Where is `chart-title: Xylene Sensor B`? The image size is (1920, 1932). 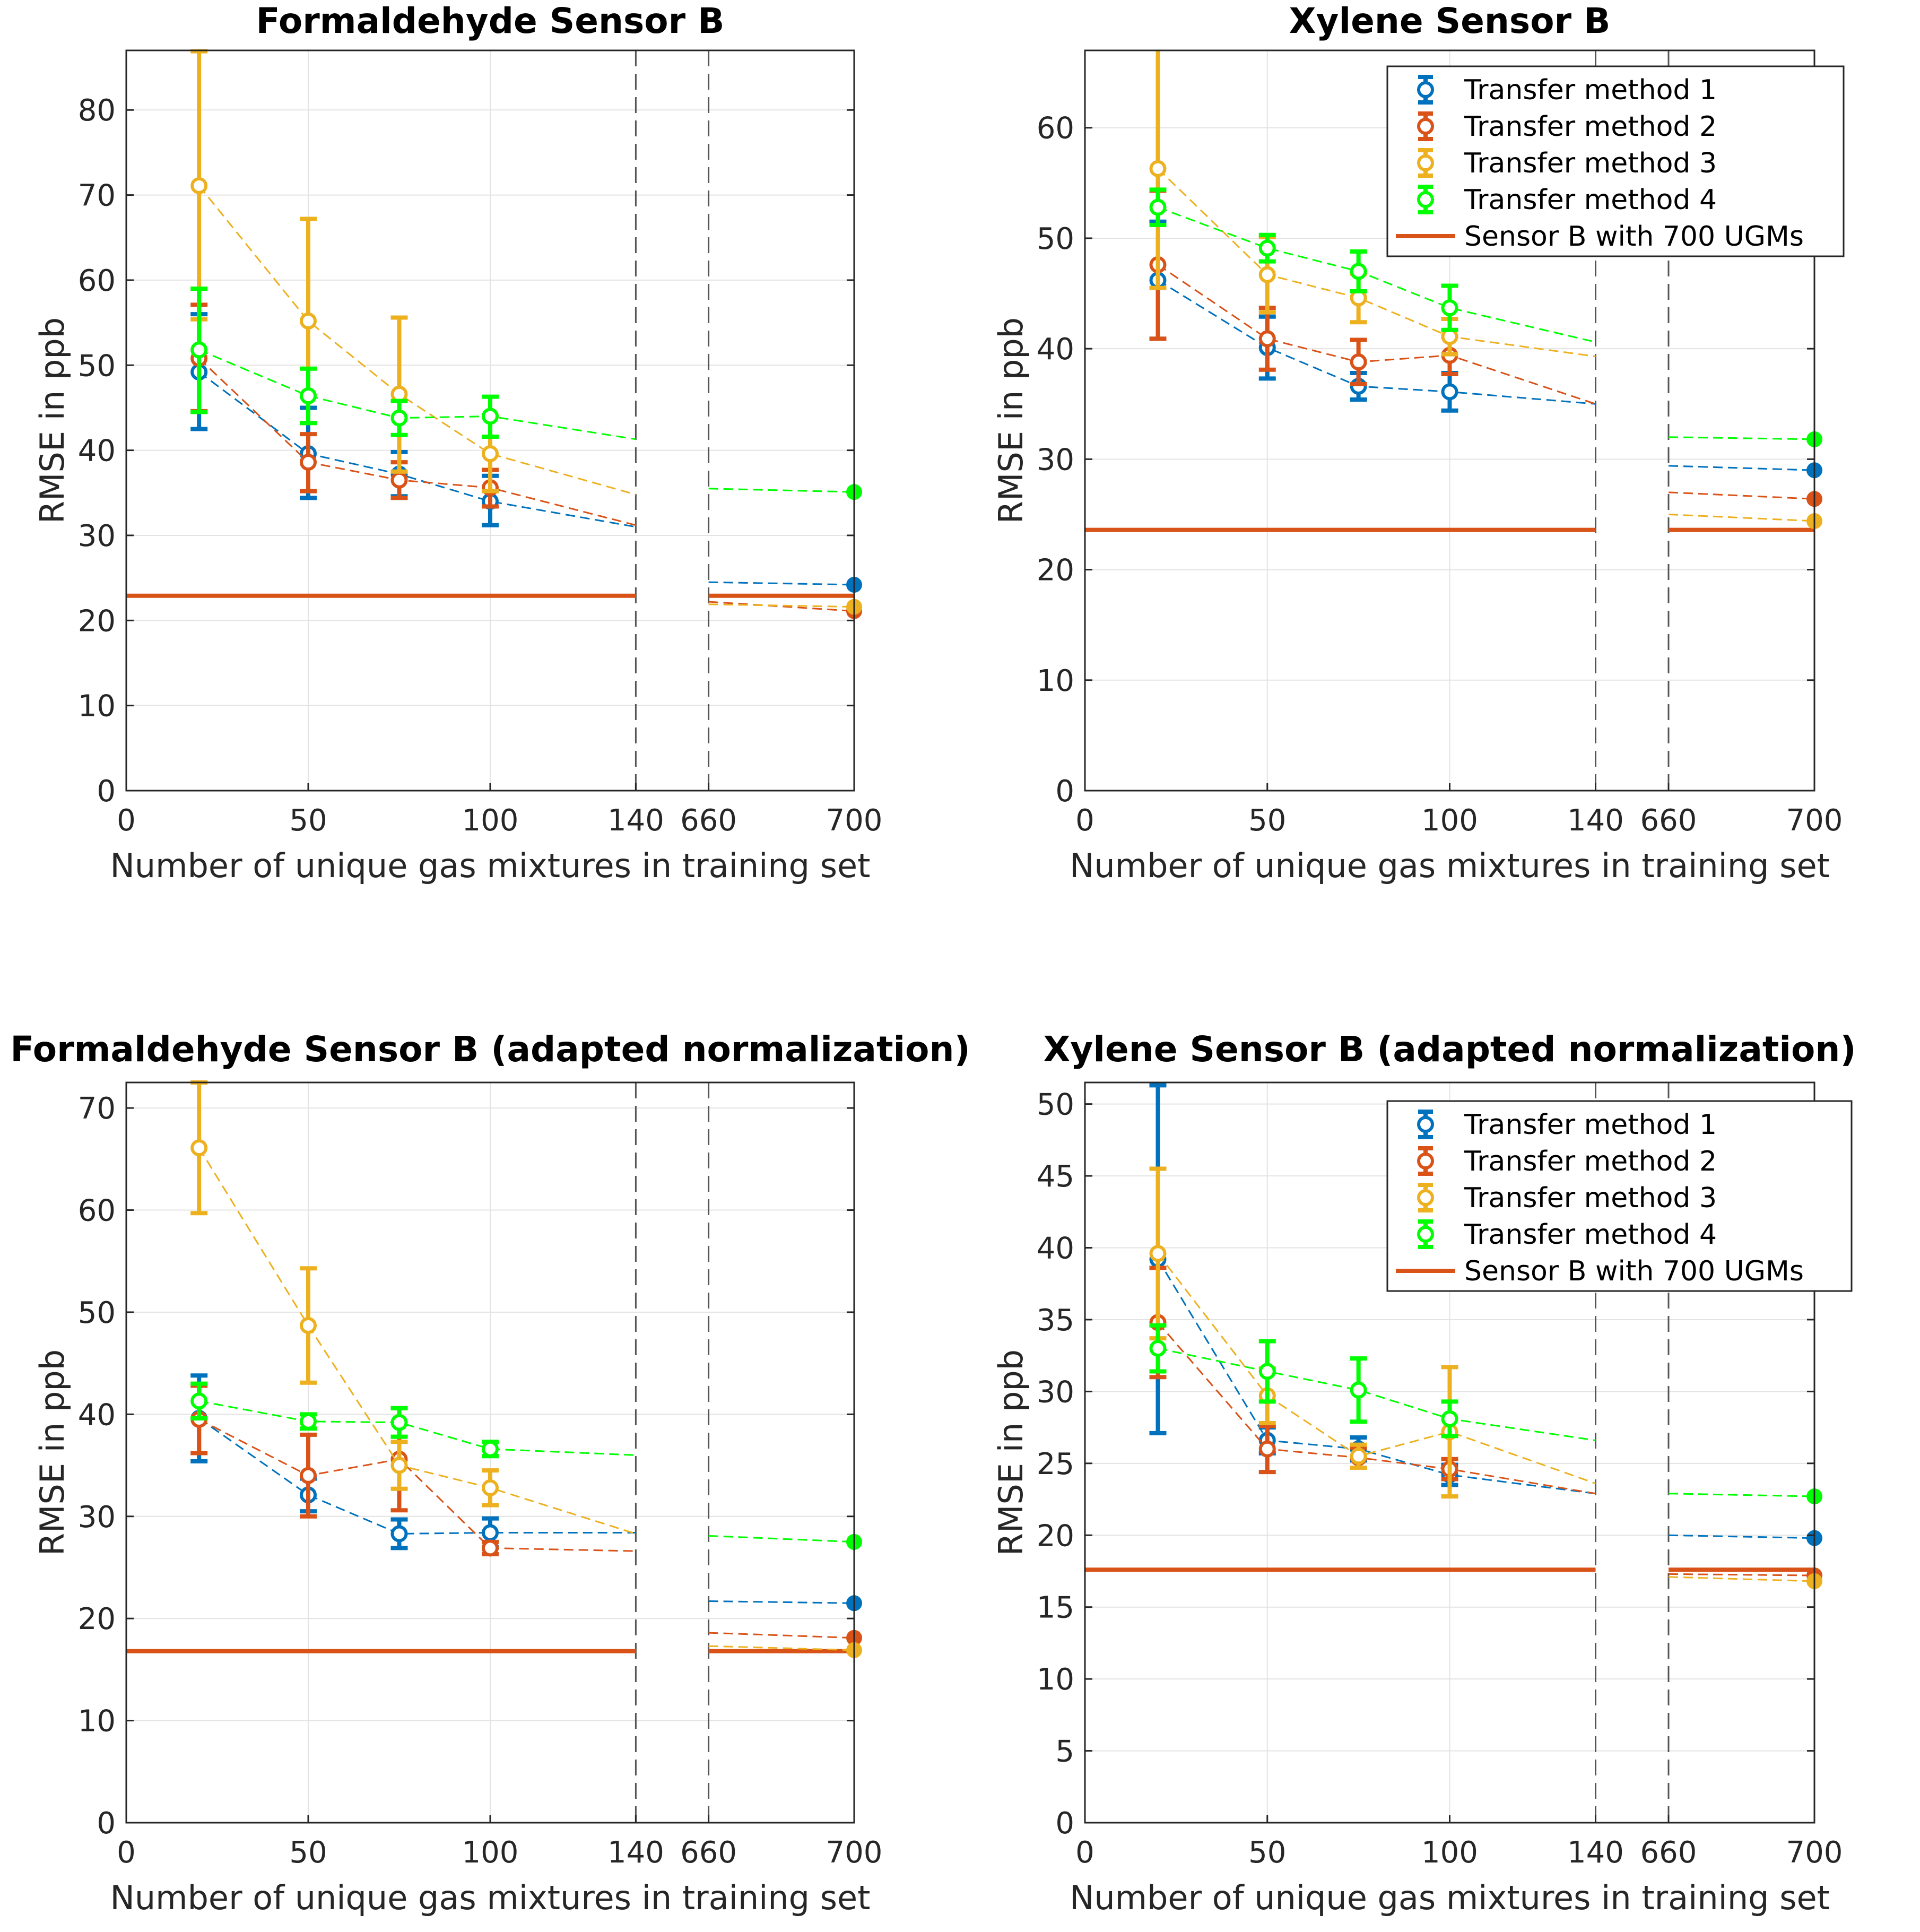
chart-title: Xylene Sensor B is located at coordinates (1450, 21).